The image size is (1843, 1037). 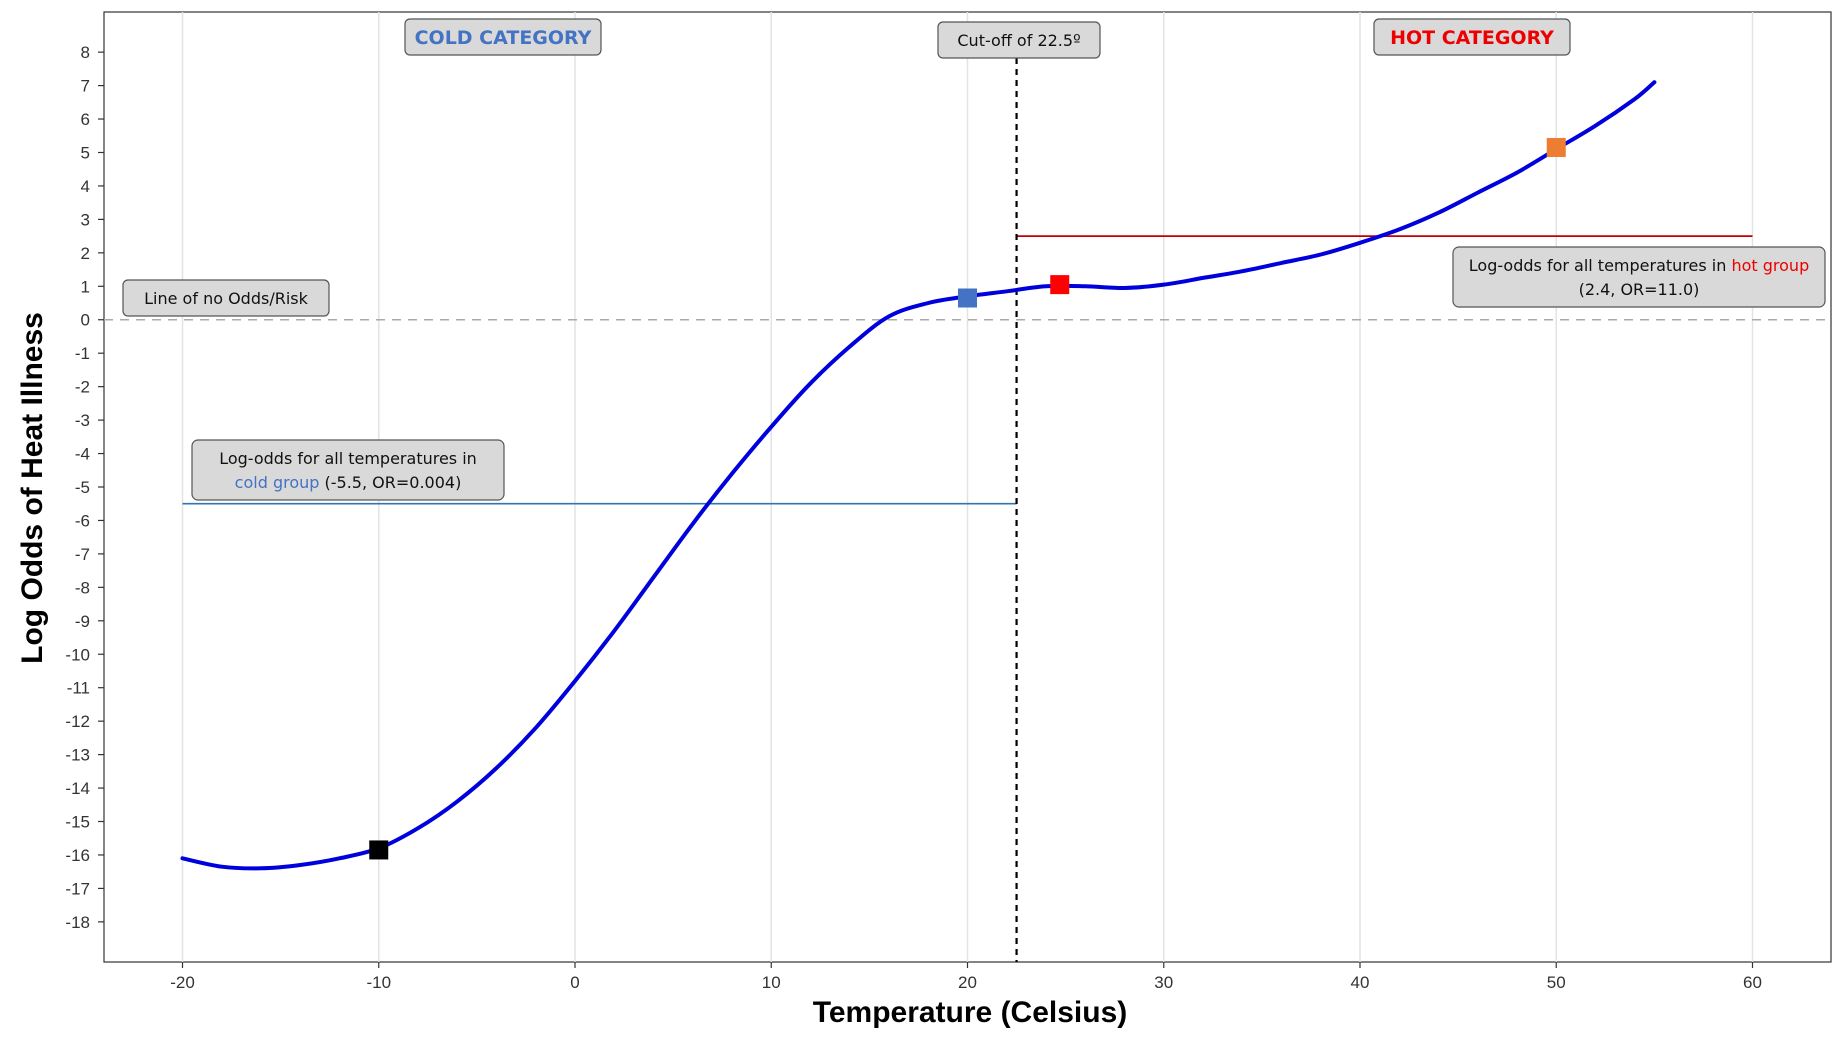 I want to click on cold-group-values: (-5.5, OR=0.004), so click(x=390, y=482).